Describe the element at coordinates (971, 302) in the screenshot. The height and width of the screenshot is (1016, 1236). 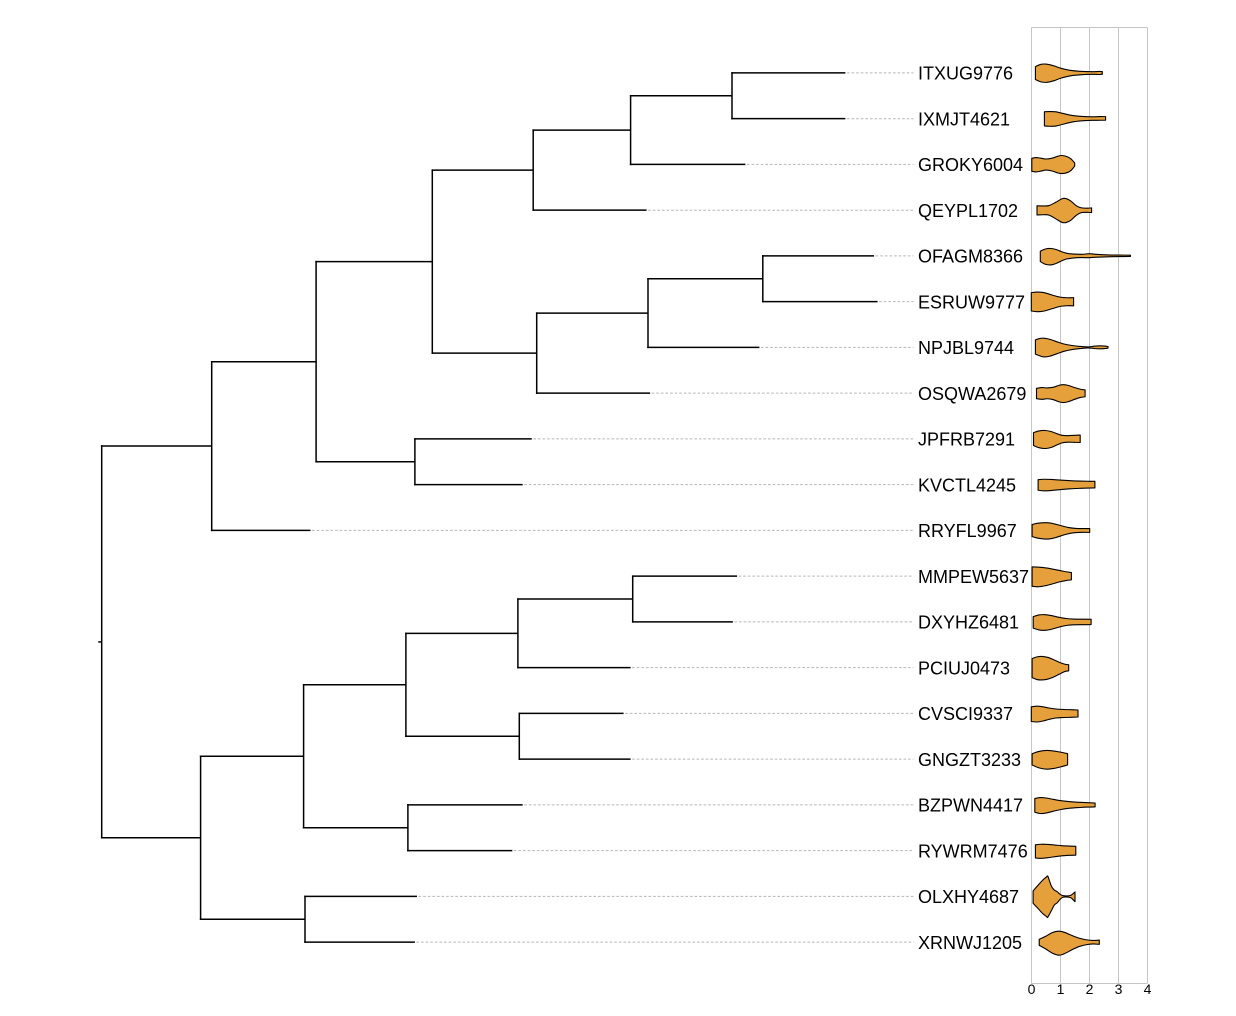
I see `svg-text: ESRUW9777` at that location.